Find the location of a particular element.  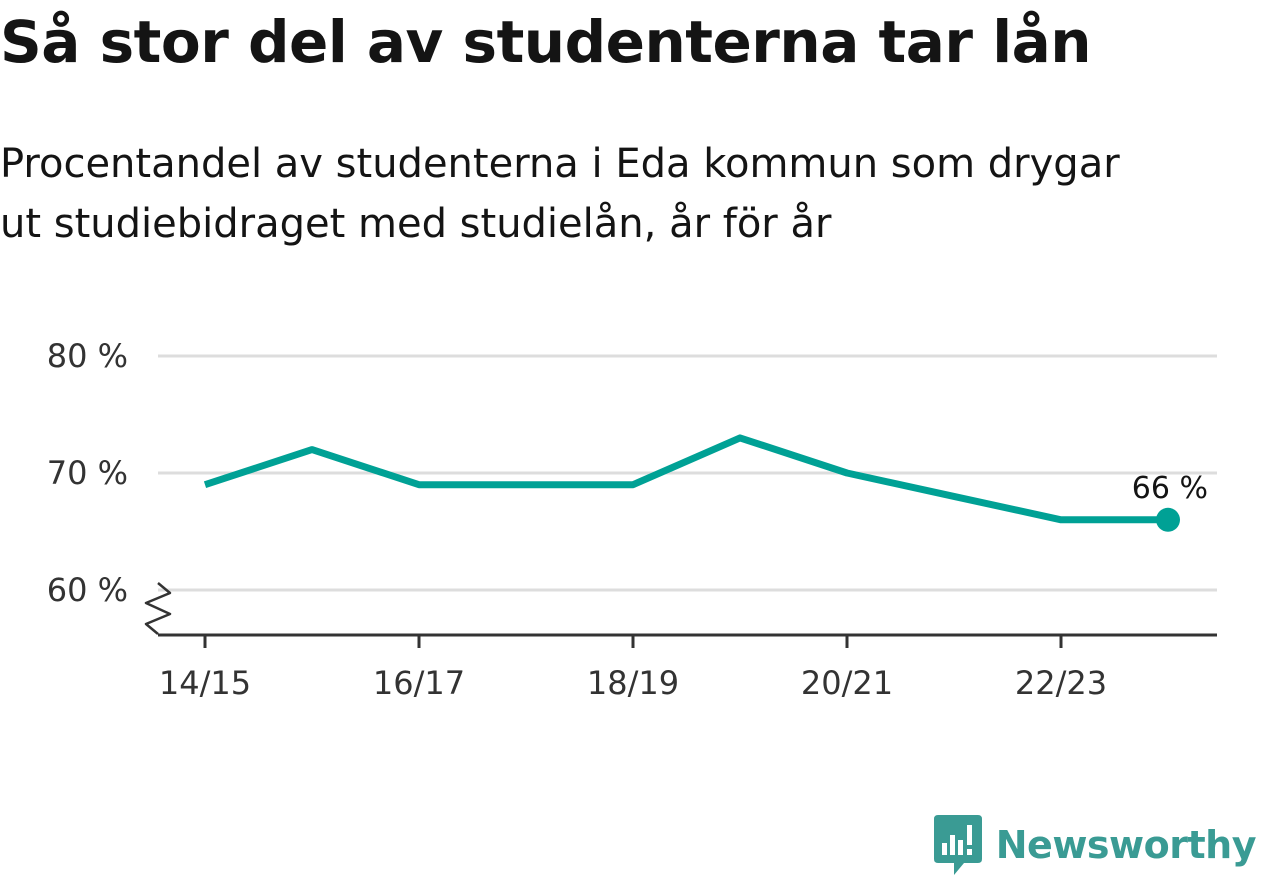

y-tick-label: 80 % is located at coordinates (87, 356).